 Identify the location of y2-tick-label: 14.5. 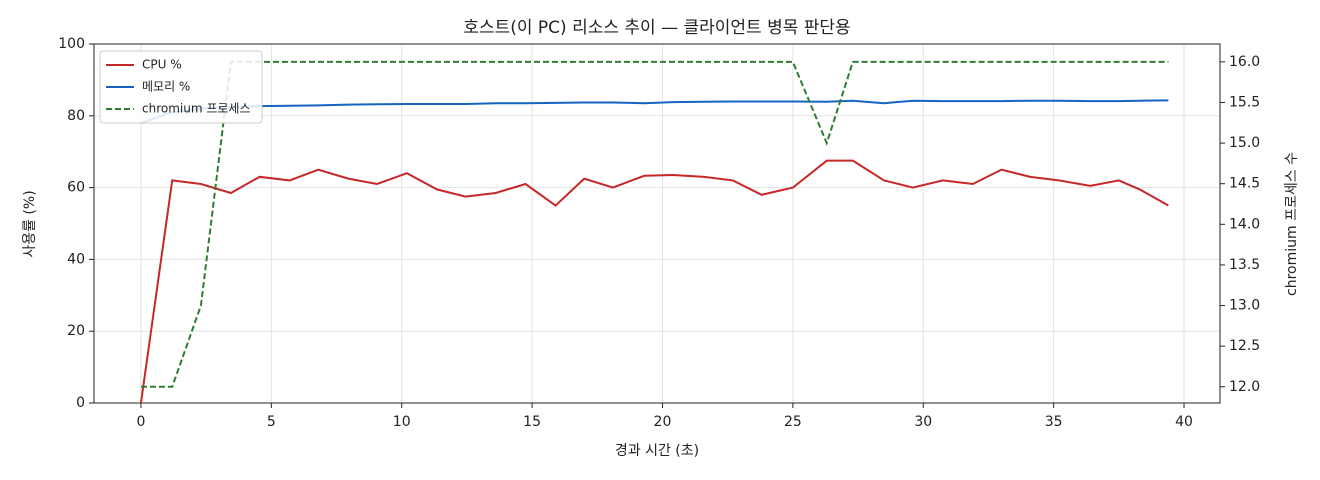
(1244, 184).